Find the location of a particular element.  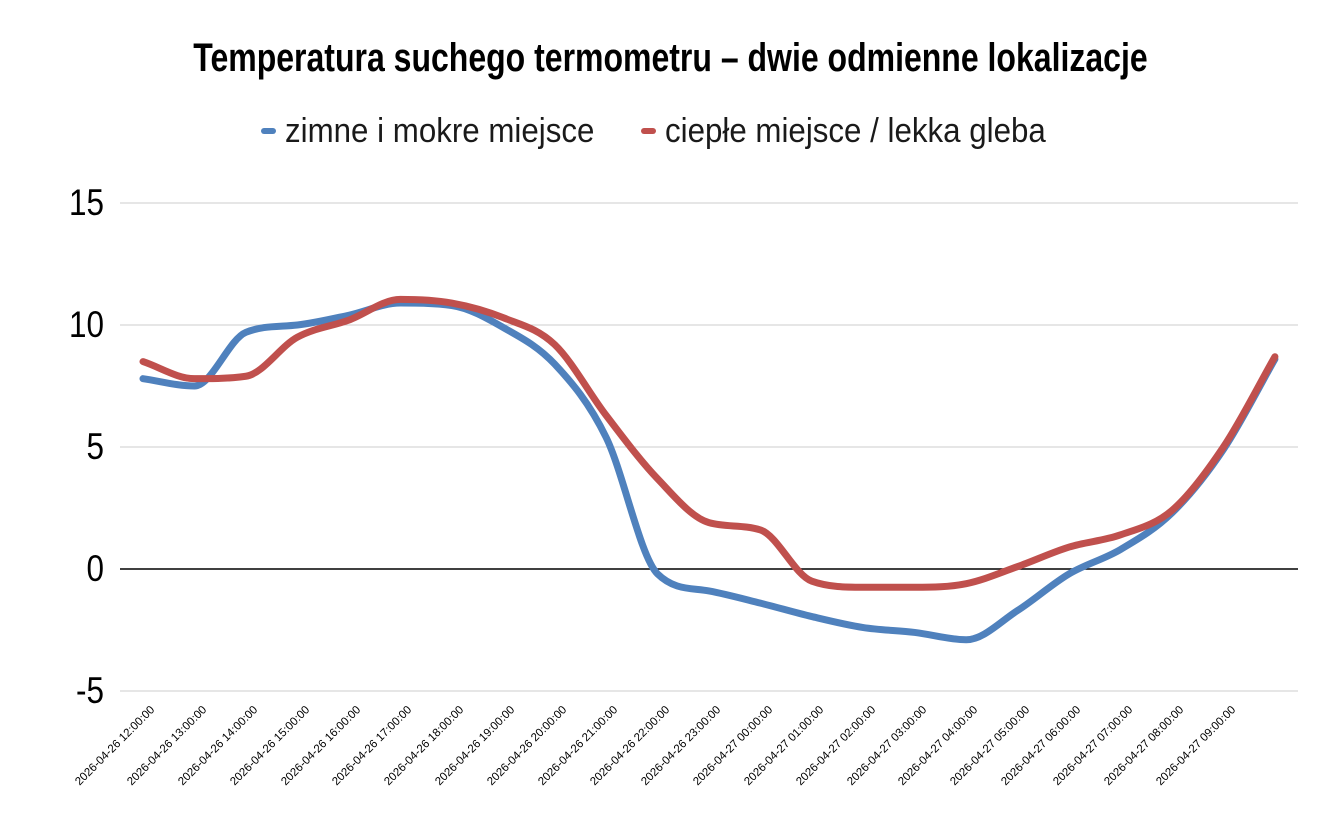

y-tick-label: 0 is located at coordinates (95, 568).